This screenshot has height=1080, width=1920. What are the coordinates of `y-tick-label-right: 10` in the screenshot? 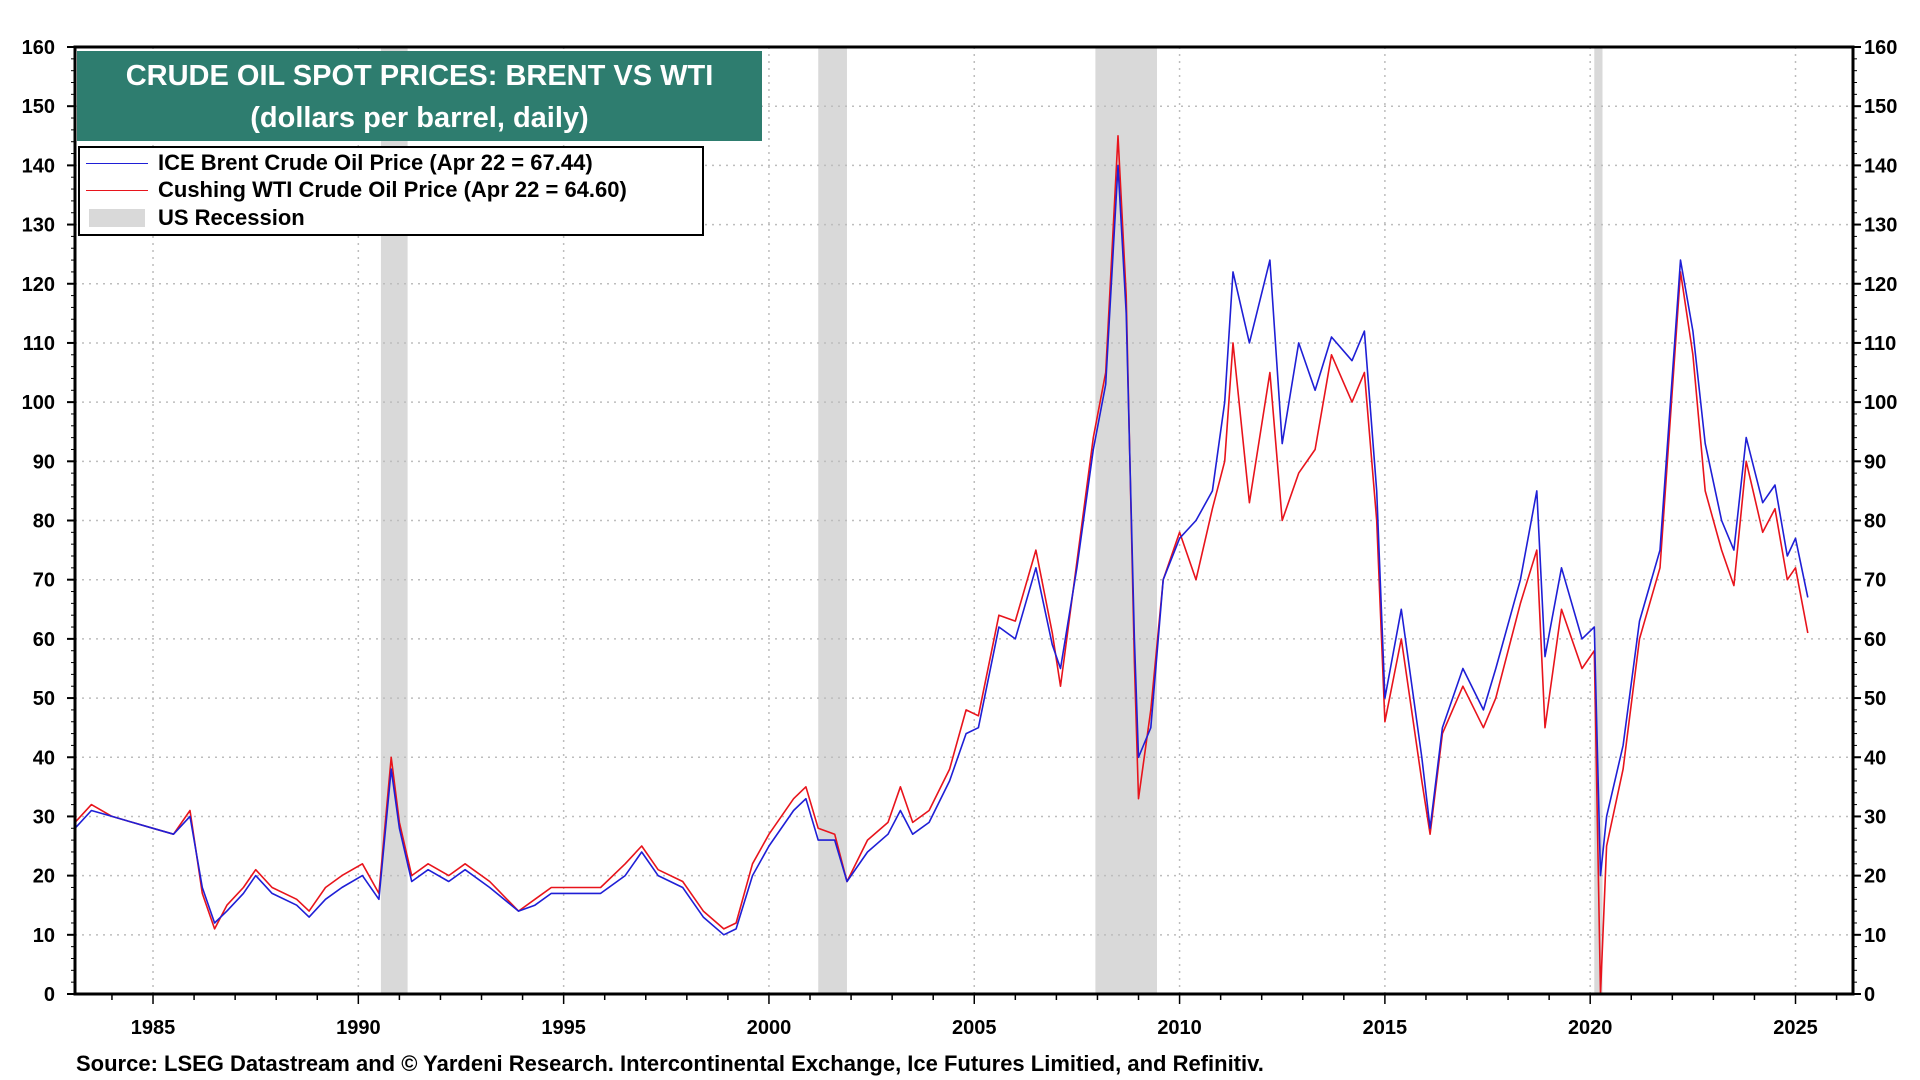 It's located at (1875, 936).